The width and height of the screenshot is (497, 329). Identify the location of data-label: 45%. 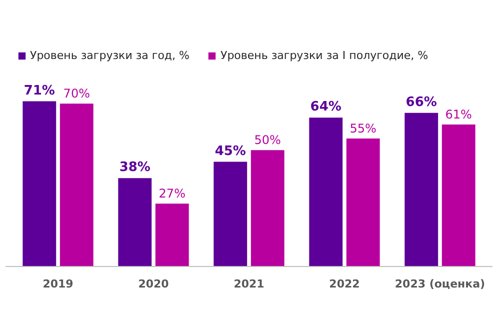
(230, 151).